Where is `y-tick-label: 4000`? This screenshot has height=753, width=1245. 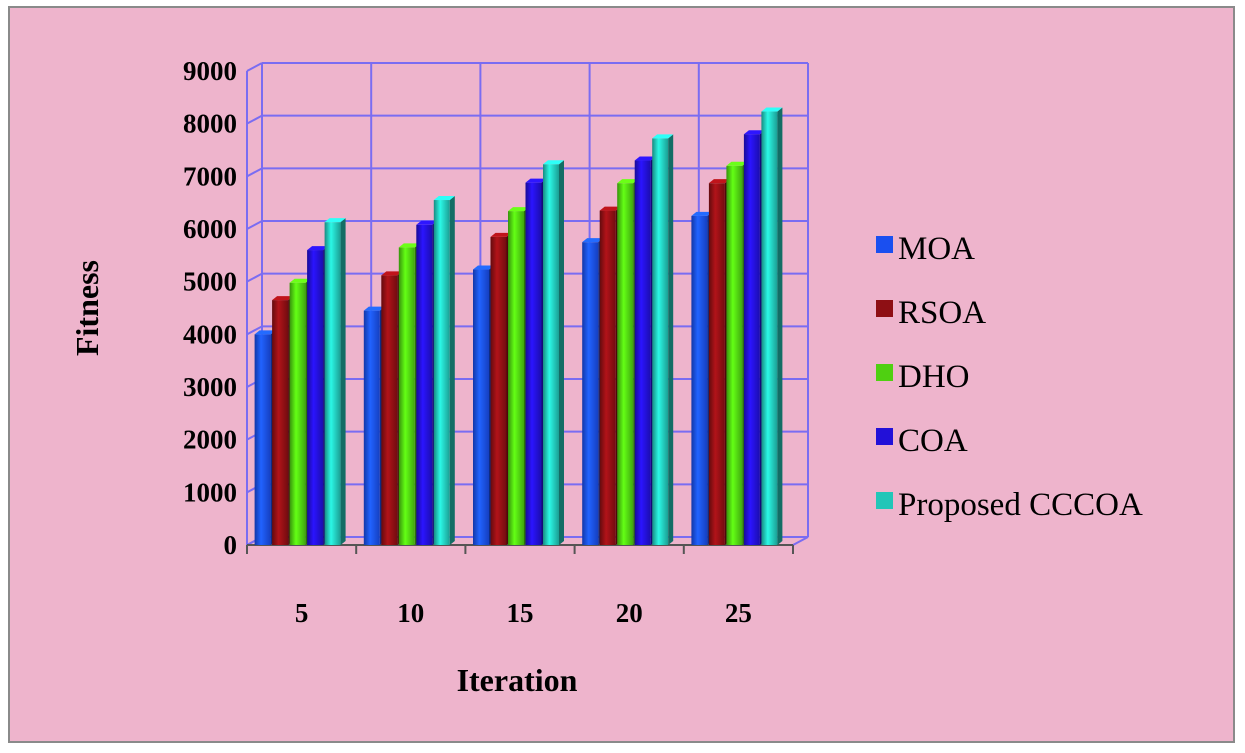
y-tick-label: 4000 is located at coordinates (210, 334).